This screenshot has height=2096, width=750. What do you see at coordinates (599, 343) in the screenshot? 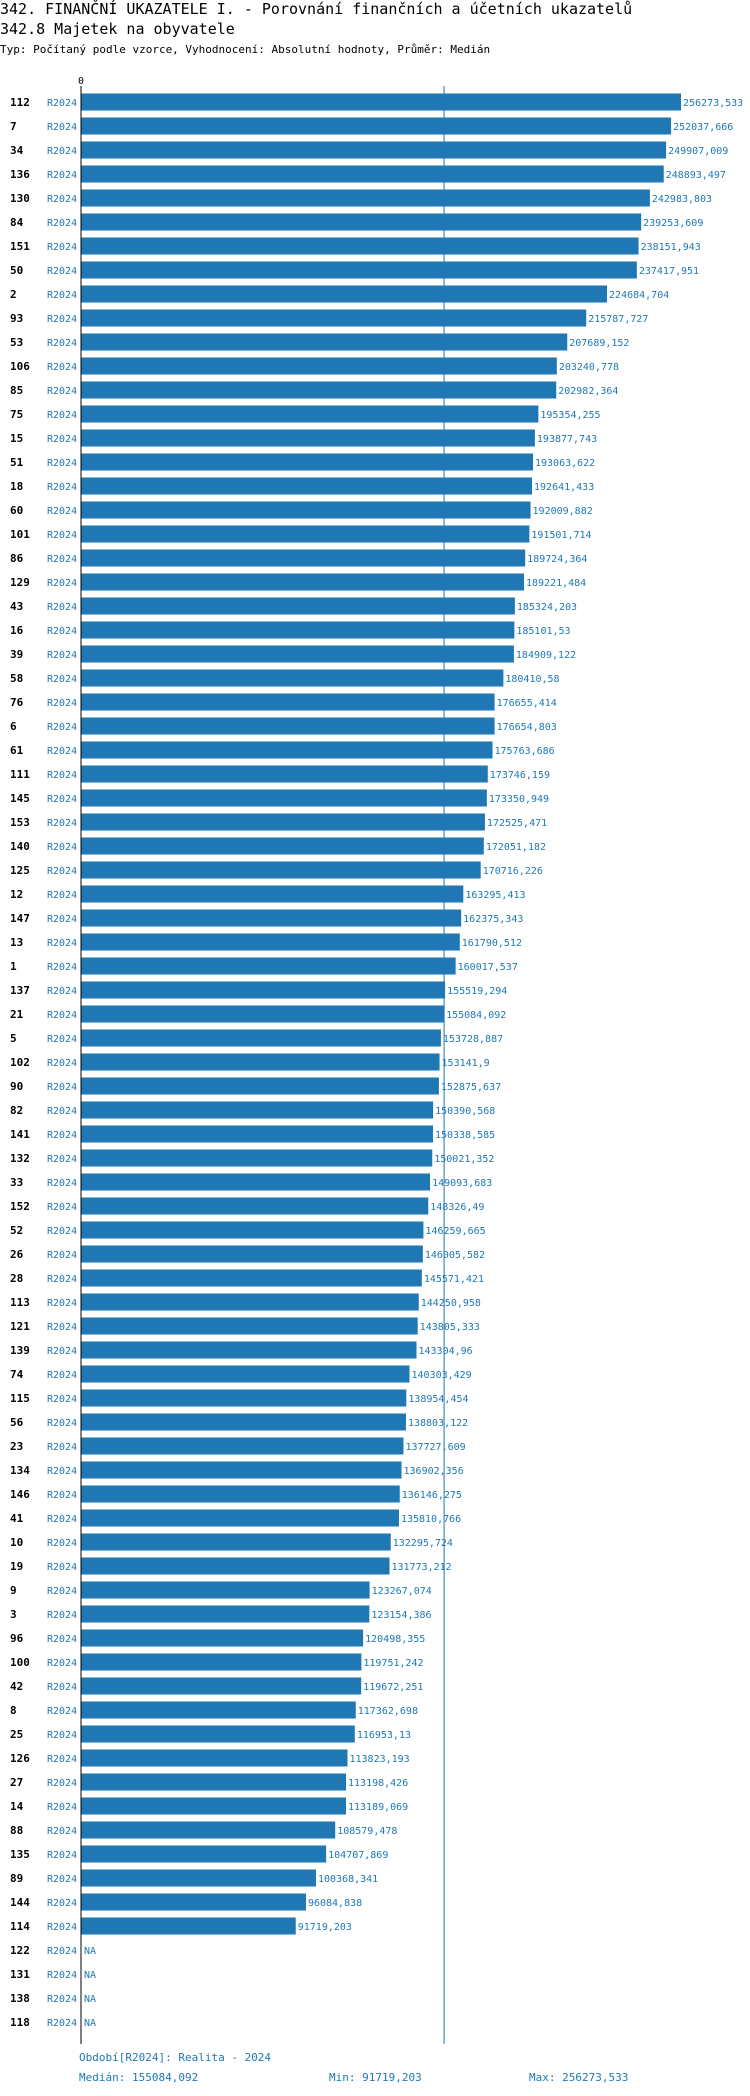
I see `value-label: 207689,152` at bounding box center [599, 343].